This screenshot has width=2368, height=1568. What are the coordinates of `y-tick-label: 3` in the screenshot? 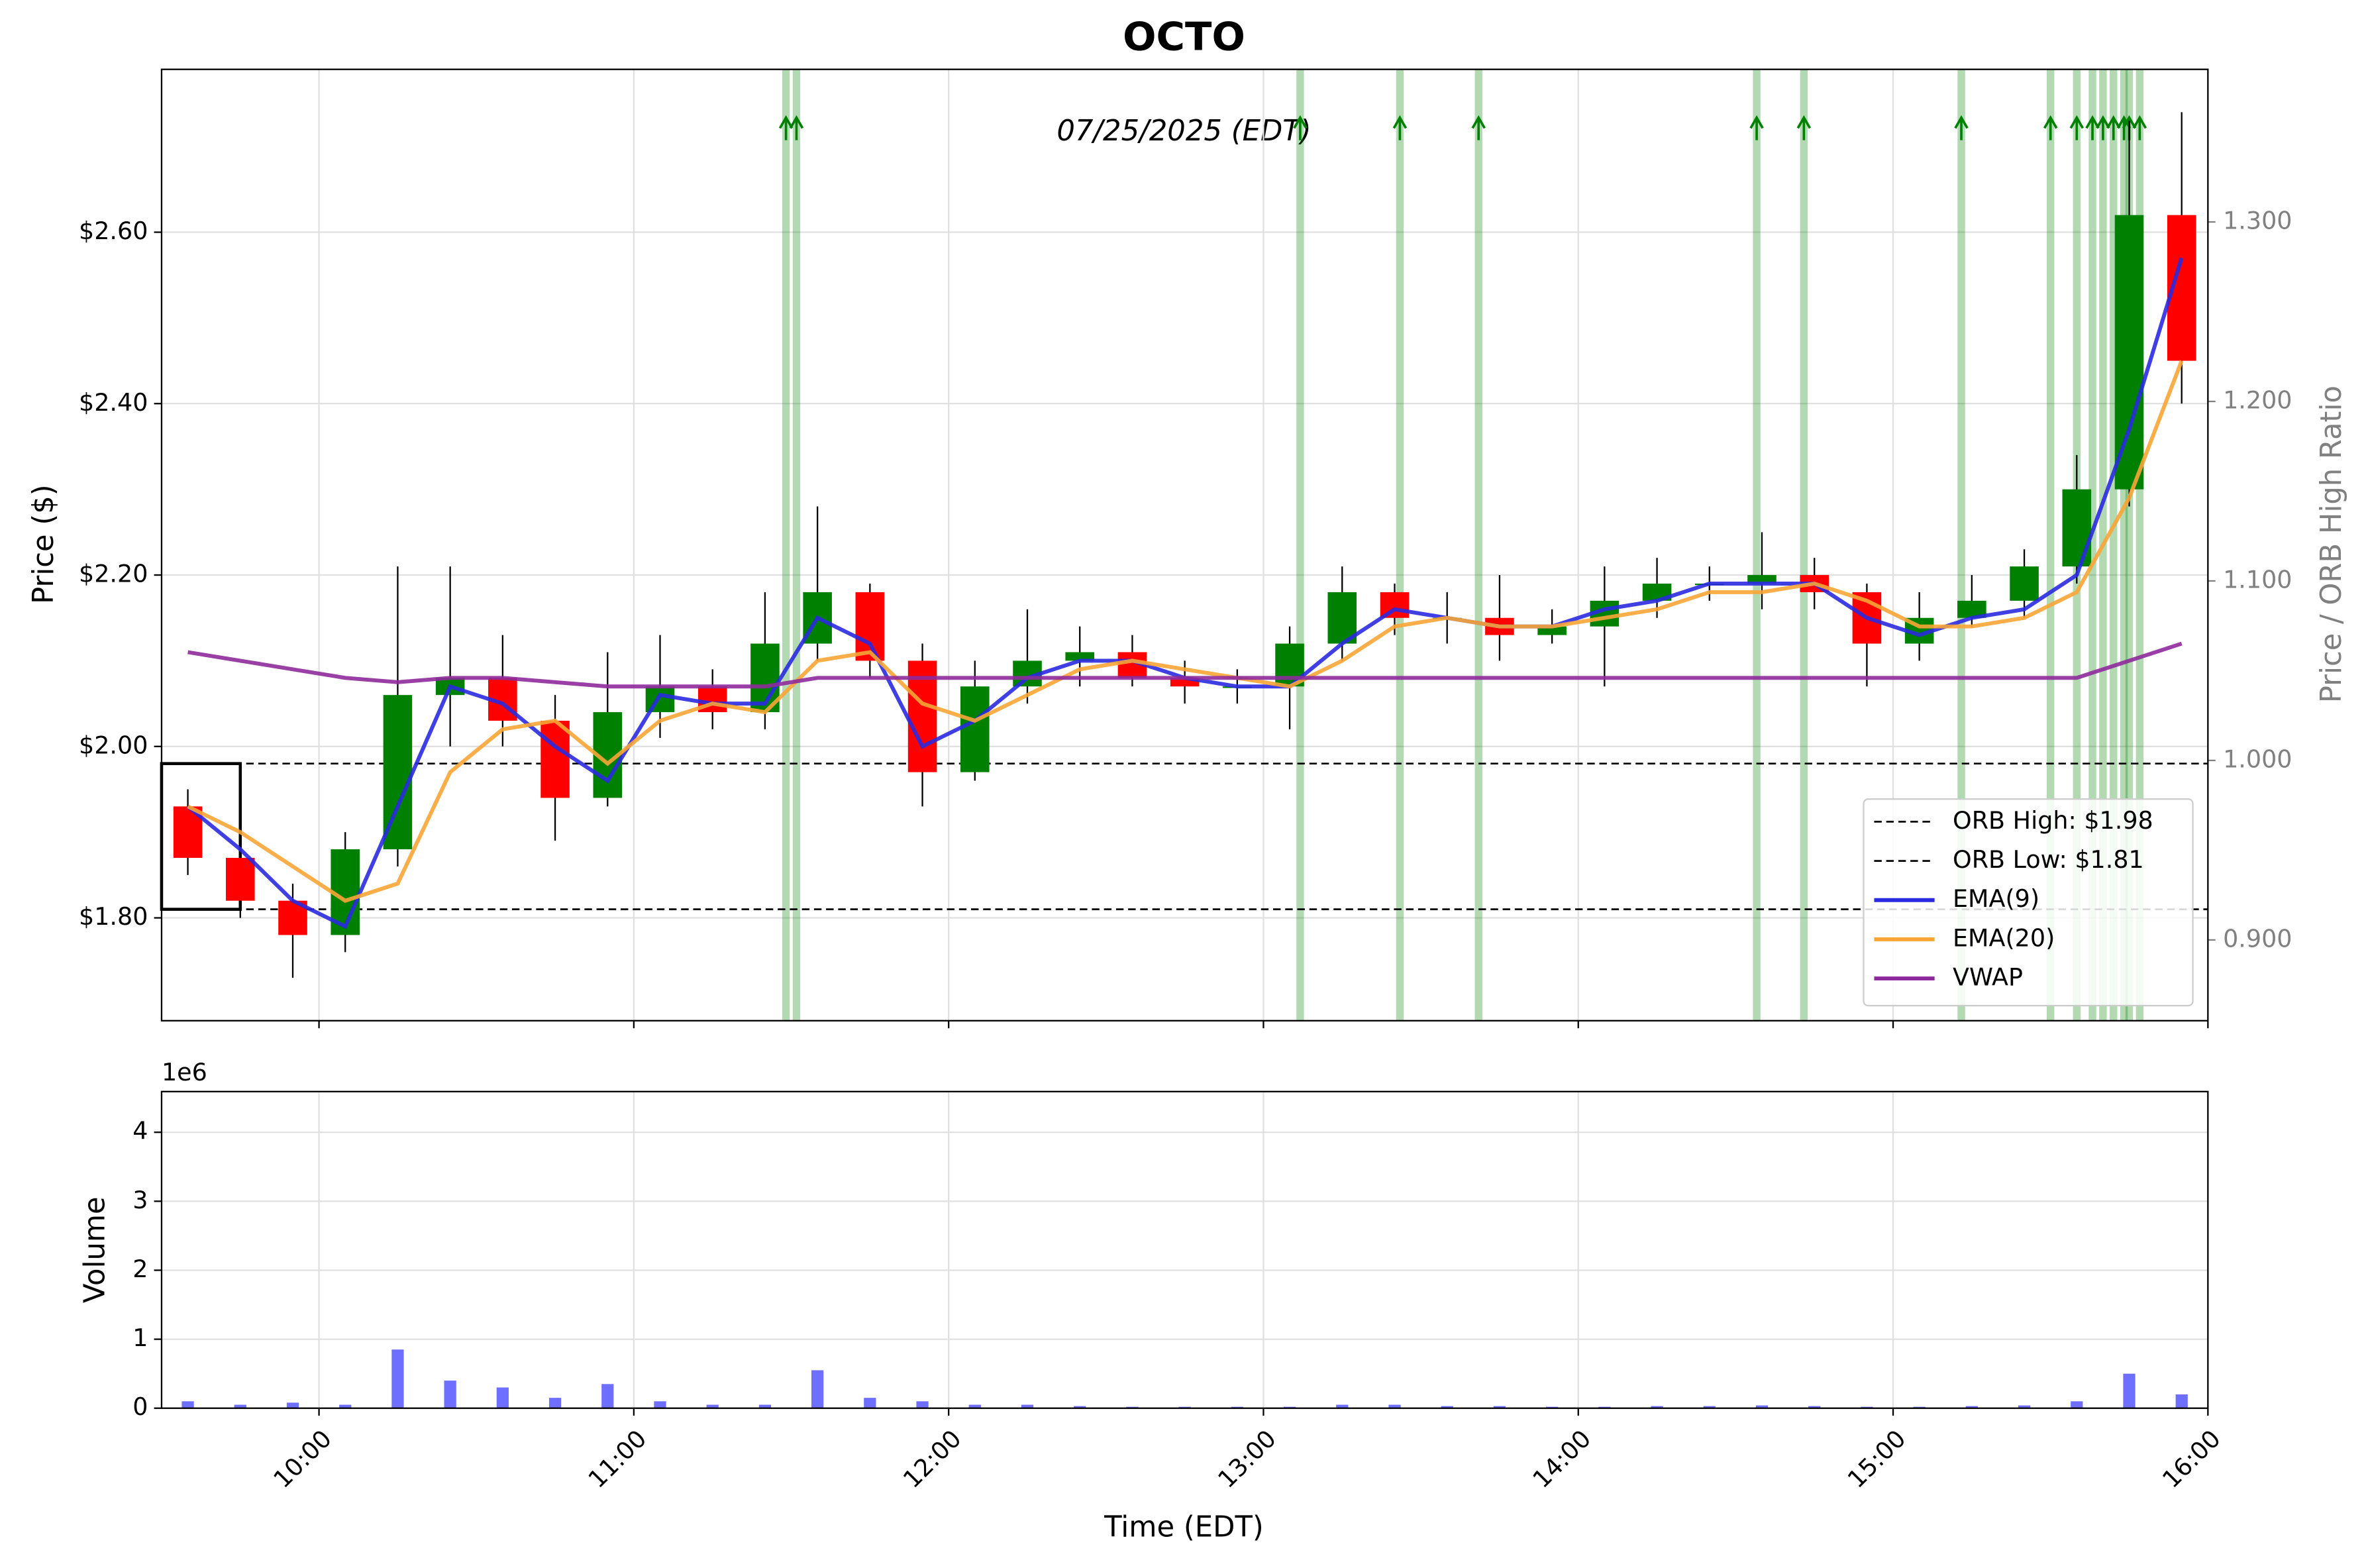 It's located at (140, 1200).